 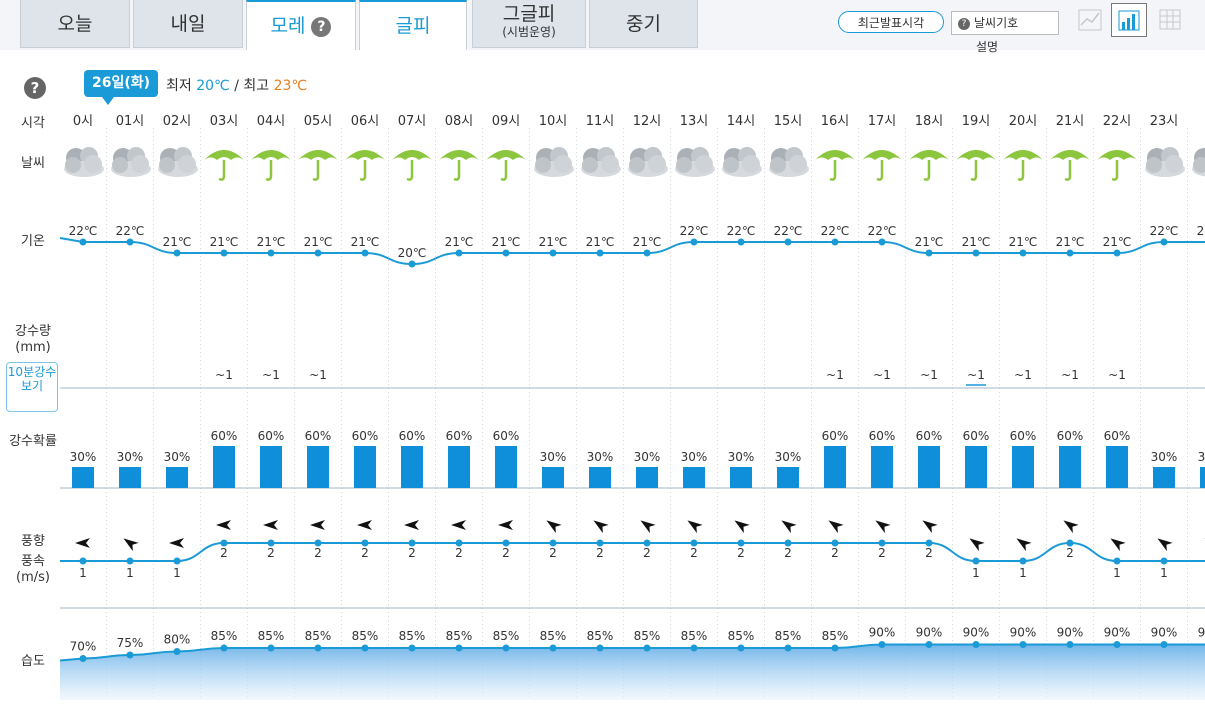 I want to click on hour-label: 0시, so click(x=83, y=121).